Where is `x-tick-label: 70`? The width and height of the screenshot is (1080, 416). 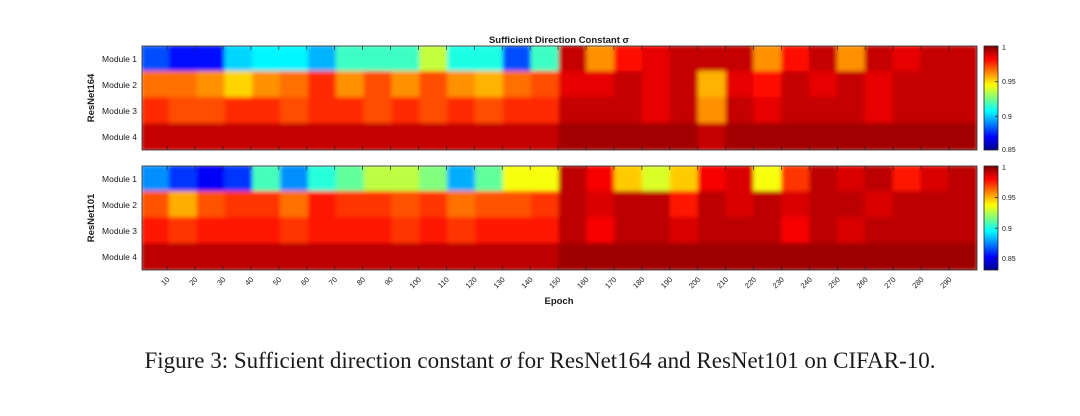 x-tick-label: 70 is located at coordinates (333, 281).